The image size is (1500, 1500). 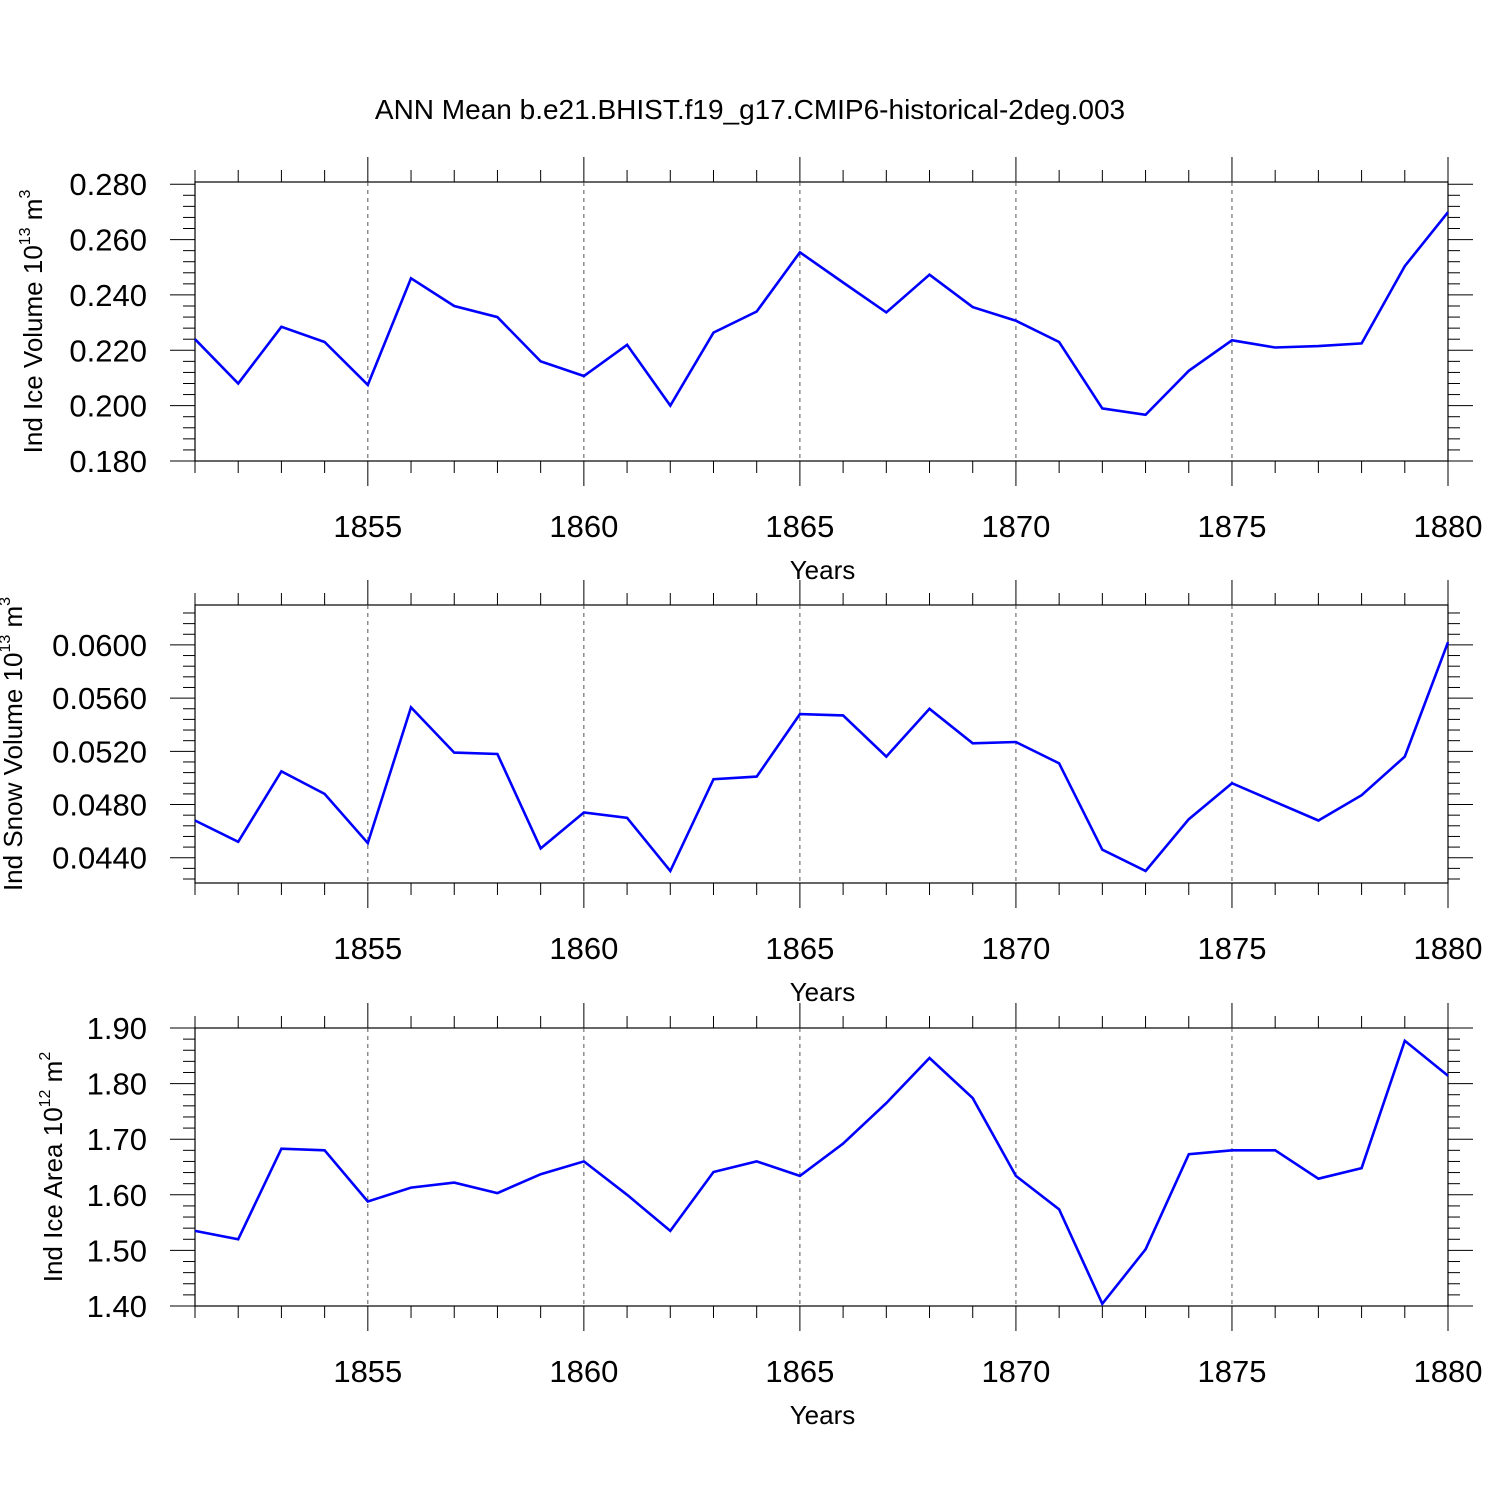 I want to click on y-axis-title: Ind Ice Area 1012 m2, so click(x=52, y=1167).